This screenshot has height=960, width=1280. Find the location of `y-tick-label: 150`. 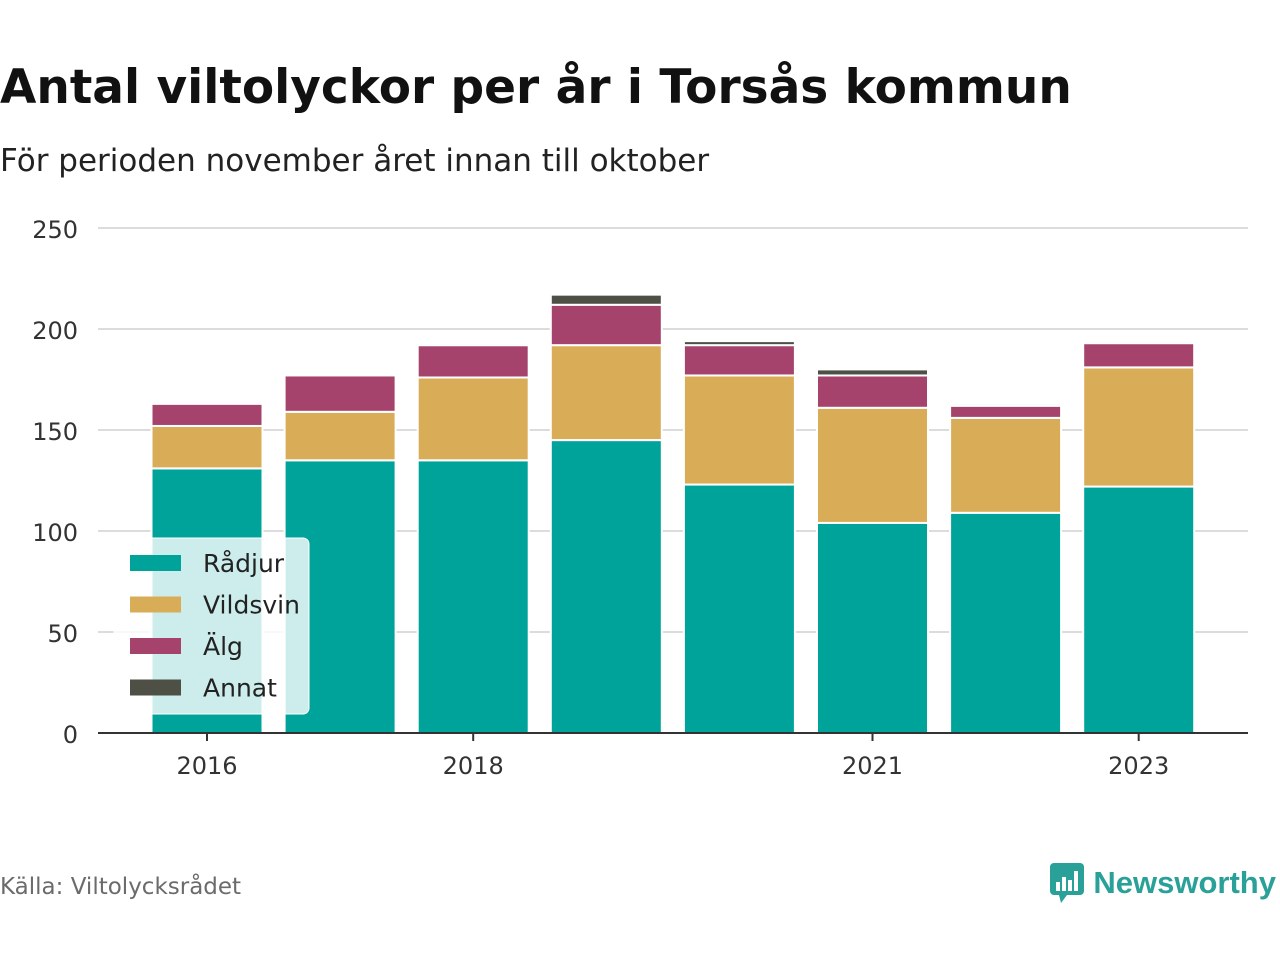

y-tick-label: 150 is located at coordinates (55, 432).